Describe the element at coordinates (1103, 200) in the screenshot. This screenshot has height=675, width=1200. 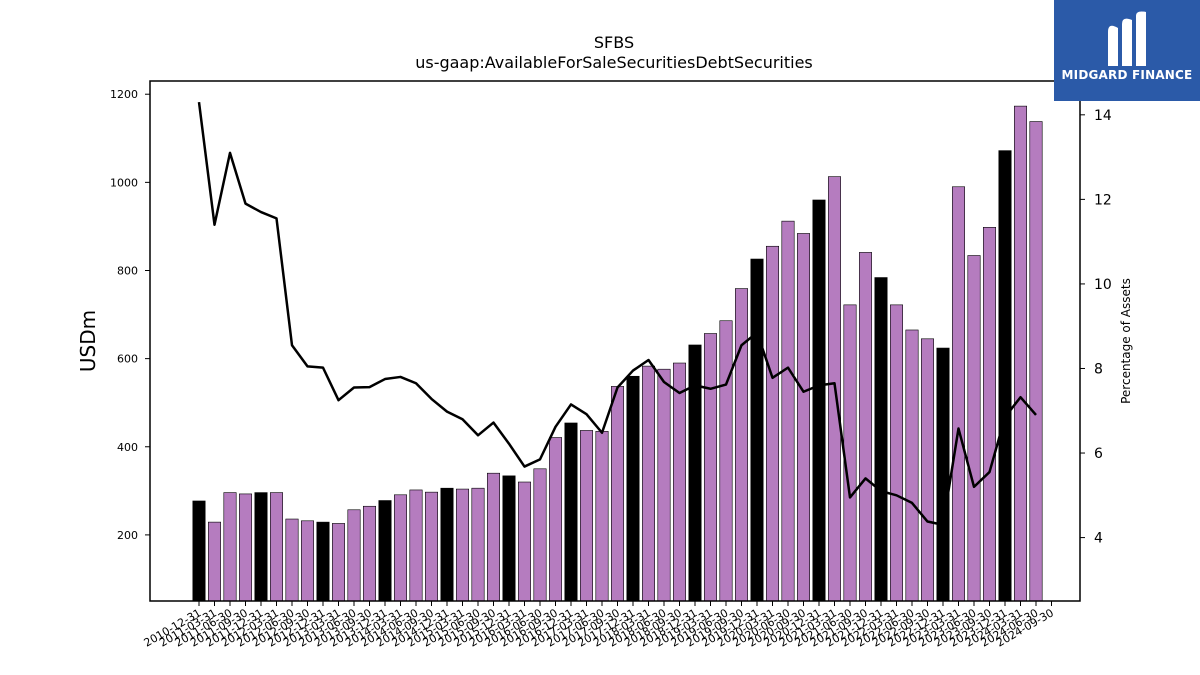
I see `y2-tick-label: 12` at that location.